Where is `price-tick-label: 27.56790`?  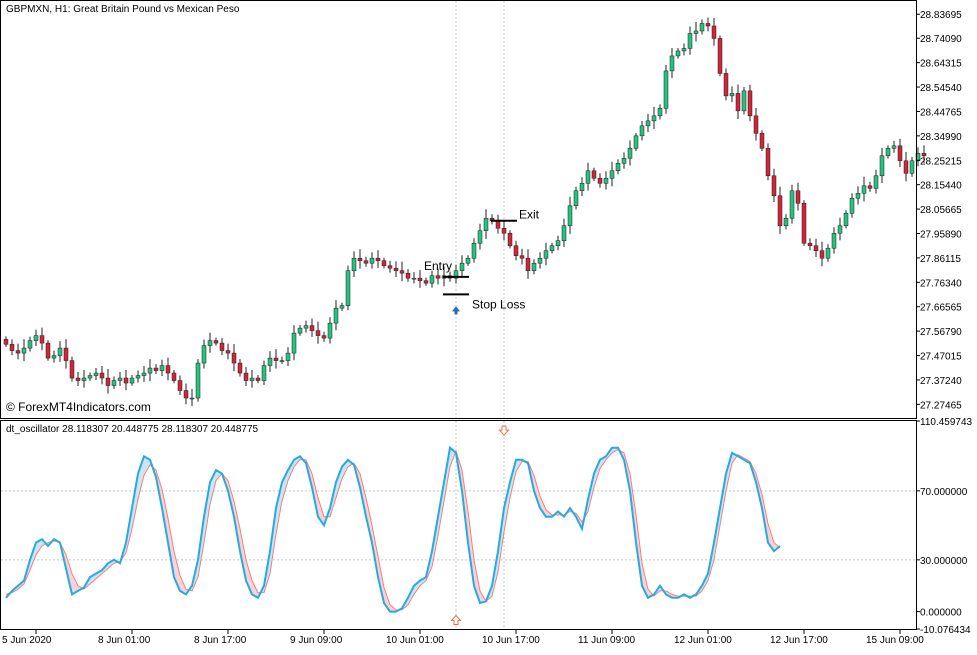 price-tick-label: 27.56790 is located at coordinates (941, 332).